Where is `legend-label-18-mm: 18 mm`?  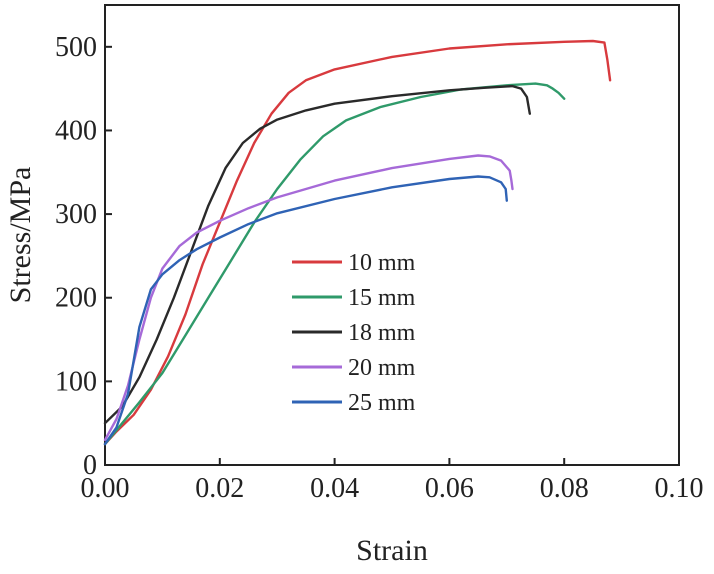
legend-label-18-mm: 18 mm is located at coordinates (382, 333).